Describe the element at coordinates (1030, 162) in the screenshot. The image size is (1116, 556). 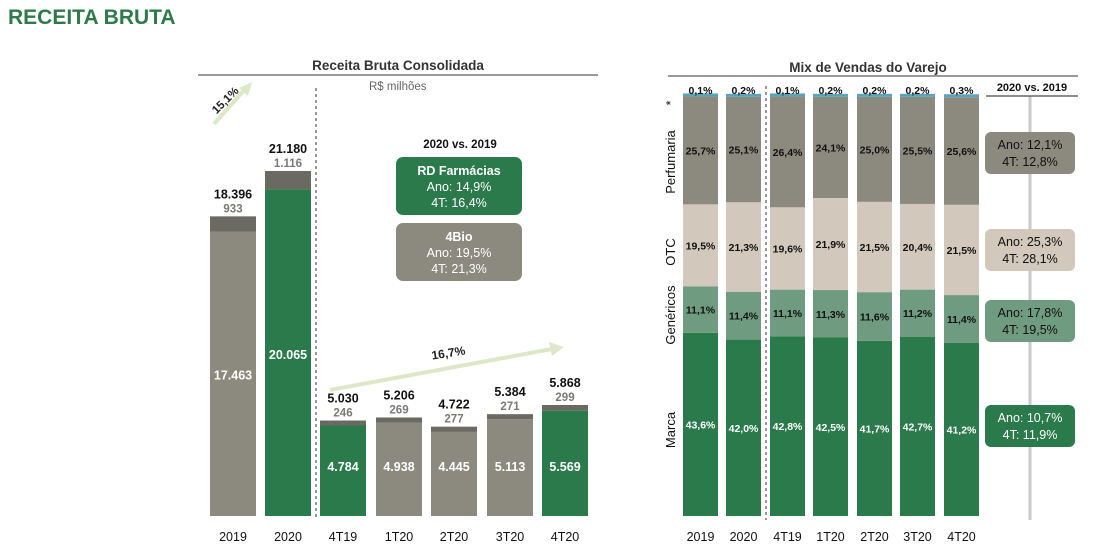
I see `chart2-comparison-line2: 4T: 12,8%` at that location.